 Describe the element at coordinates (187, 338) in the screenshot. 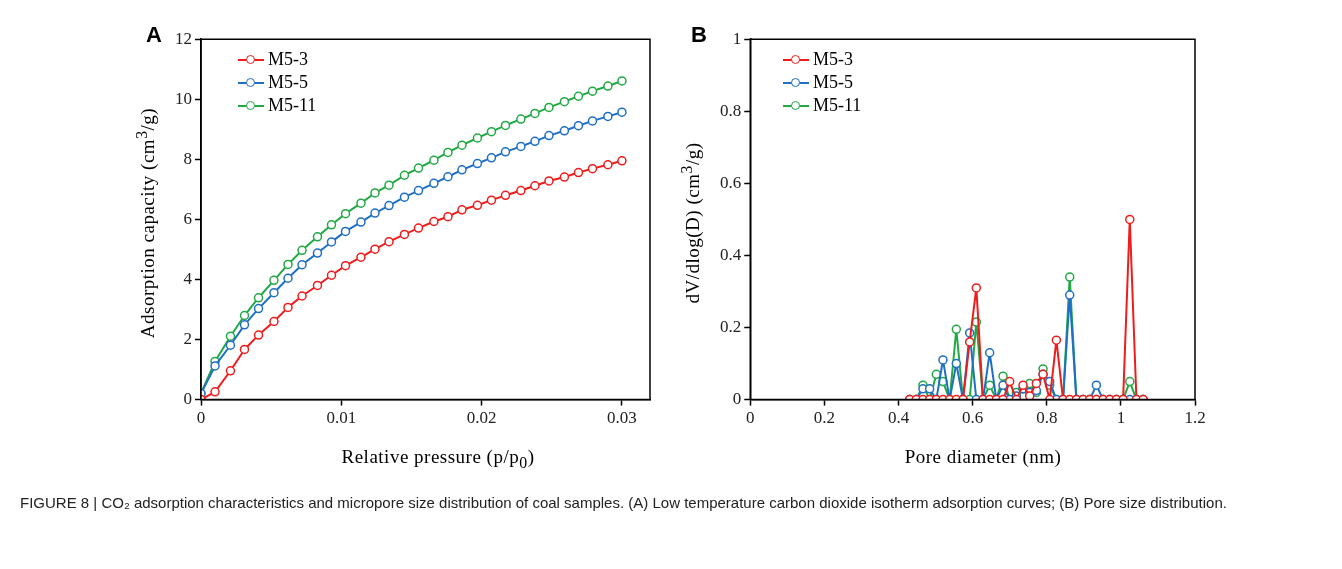

I see `y-tick-label: 2` at that location.